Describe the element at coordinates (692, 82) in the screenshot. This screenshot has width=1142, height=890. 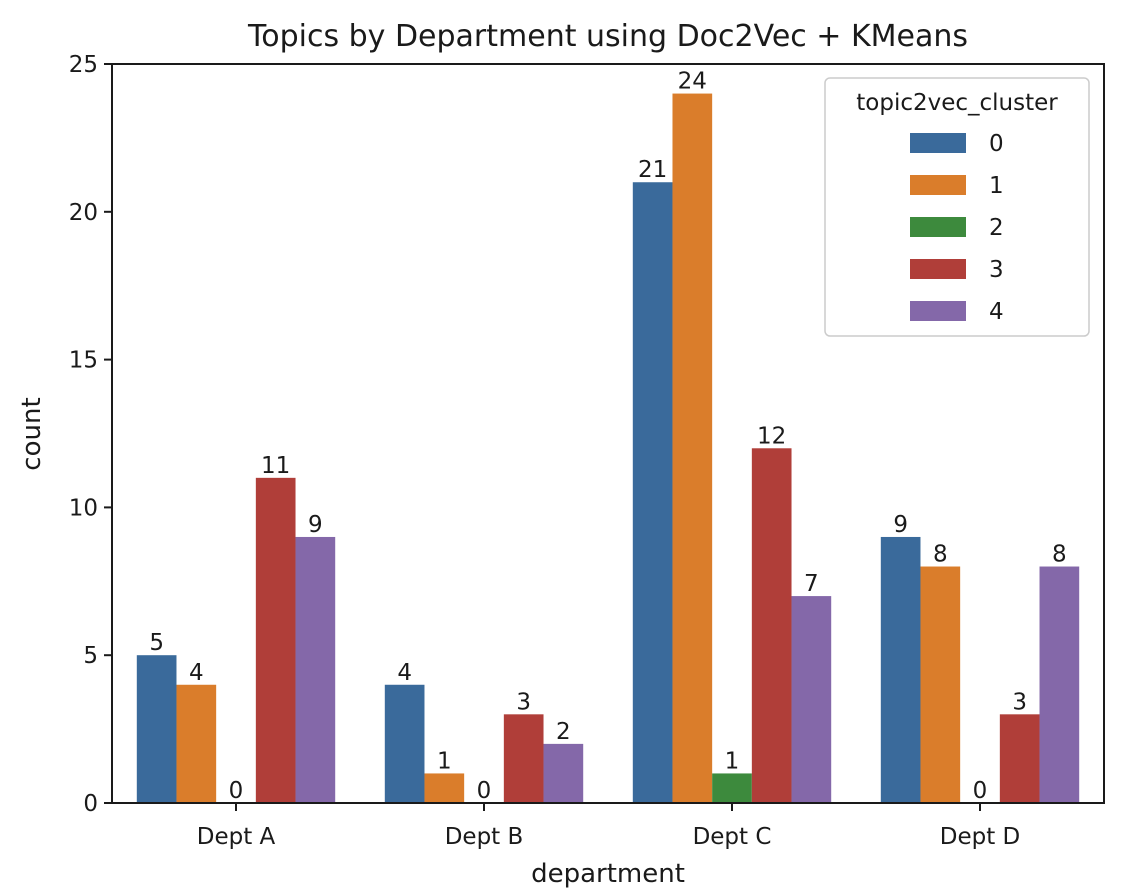
I see `bar-label: 24` at that location.